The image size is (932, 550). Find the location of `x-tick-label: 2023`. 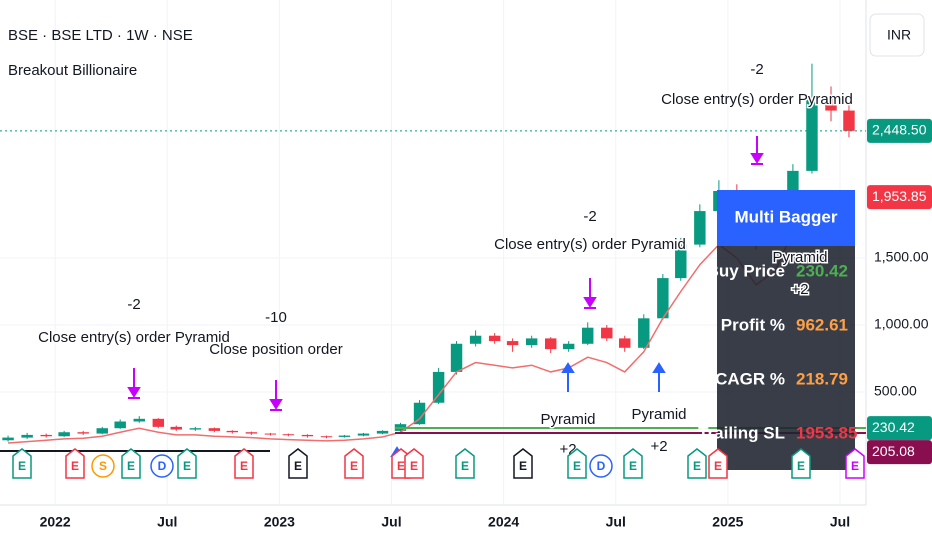

x-tick-label: 2023 is located at coordinates (279, 522).